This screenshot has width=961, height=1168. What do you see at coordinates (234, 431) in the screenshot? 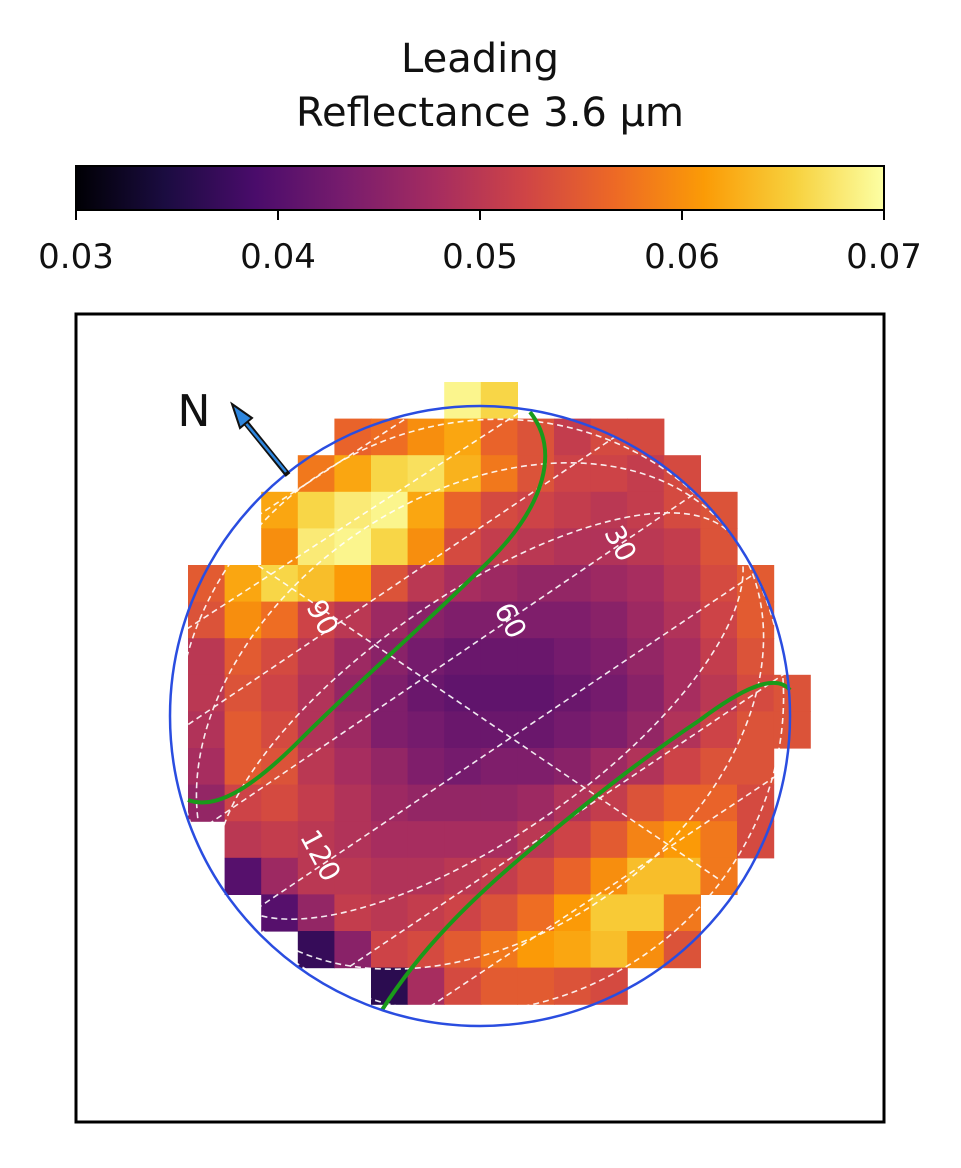
I see `north-indicator: N` at bounding box center [234, 431].